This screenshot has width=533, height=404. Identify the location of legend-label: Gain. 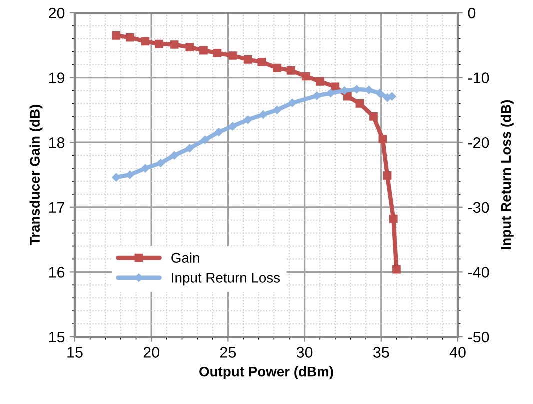
(186, 257).